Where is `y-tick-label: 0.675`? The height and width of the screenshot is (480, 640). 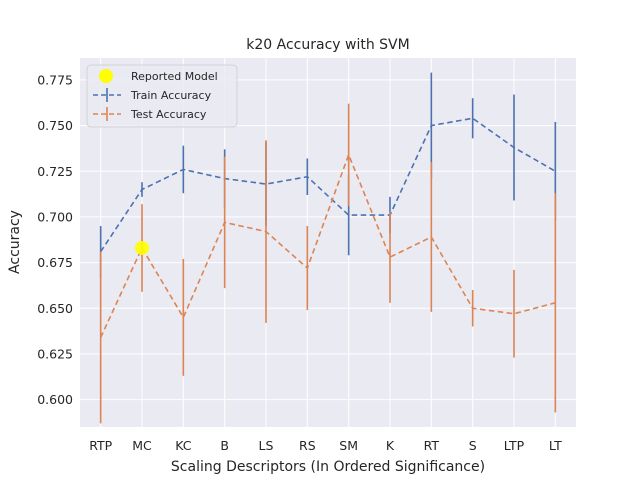
y-tick-label: 0.675 is located at coordinates (55, 262).